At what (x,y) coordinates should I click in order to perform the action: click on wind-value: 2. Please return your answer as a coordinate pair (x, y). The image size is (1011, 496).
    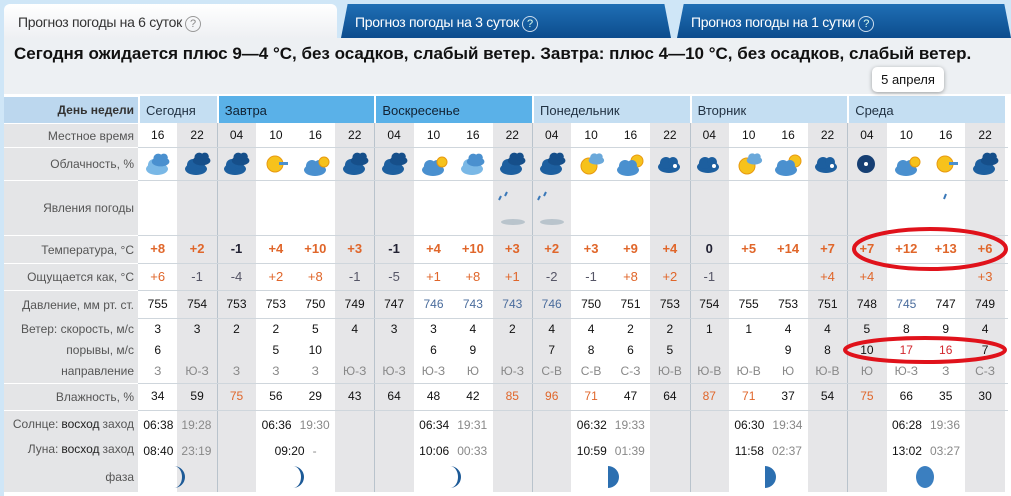
    Looking at the image, I should click on (236, 329).